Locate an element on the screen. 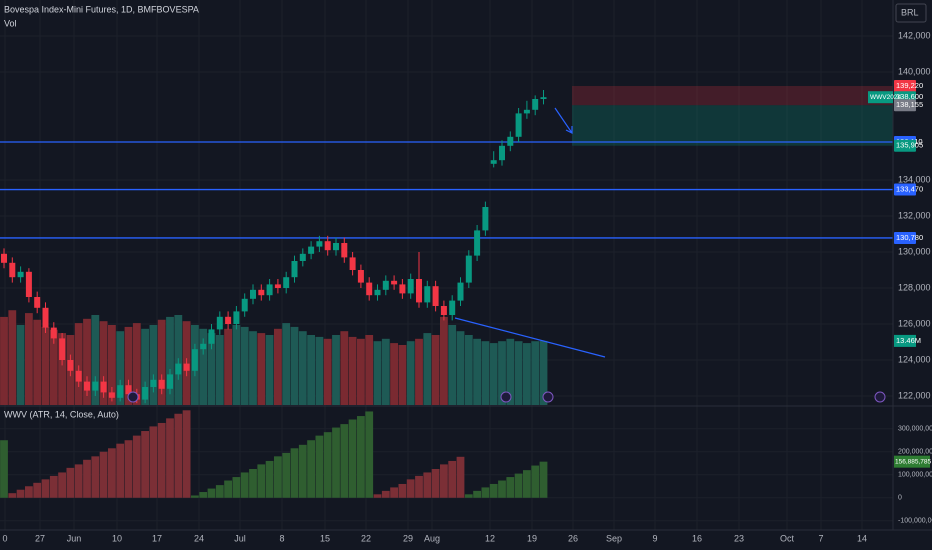 The height and width of the screenshot is (550, 932). y-tick-label: 124,000 is located at coordinates (914, 359).